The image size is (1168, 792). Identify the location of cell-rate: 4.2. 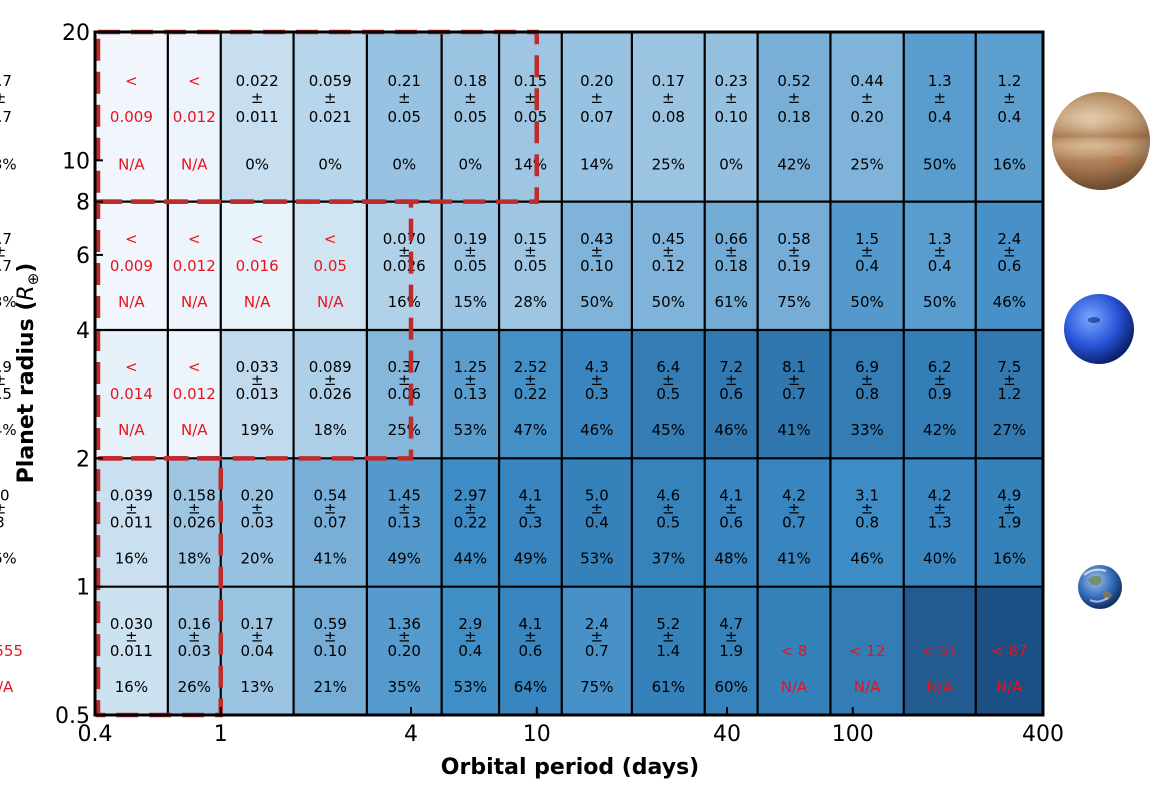
(794, 496).